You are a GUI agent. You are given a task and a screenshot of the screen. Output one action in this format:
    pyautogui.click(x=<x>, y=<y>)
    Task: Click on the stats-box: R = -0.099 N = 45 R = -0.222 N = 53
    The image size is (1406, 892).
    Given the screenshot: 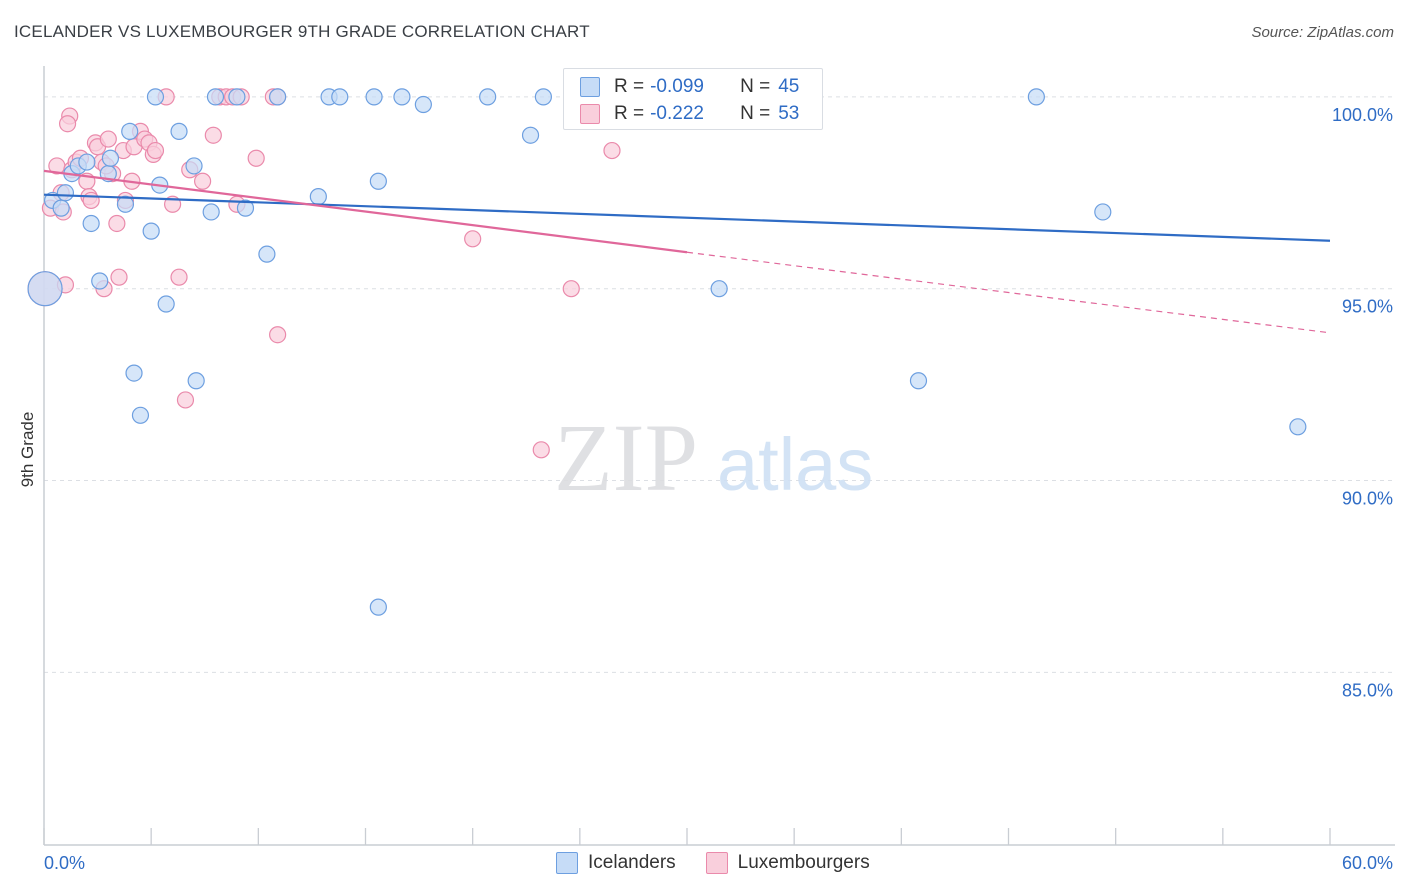 What is the action you would take?
    pyautogui.click(x=693, y=99)
    